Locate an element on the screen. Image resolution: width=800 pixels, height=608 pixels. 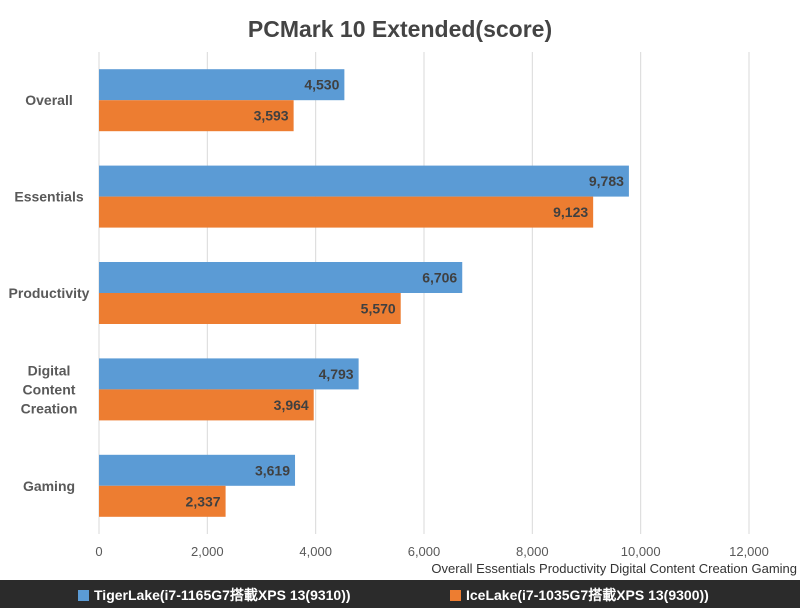
data-label: 3,964 is located at coordinates (291, 405).